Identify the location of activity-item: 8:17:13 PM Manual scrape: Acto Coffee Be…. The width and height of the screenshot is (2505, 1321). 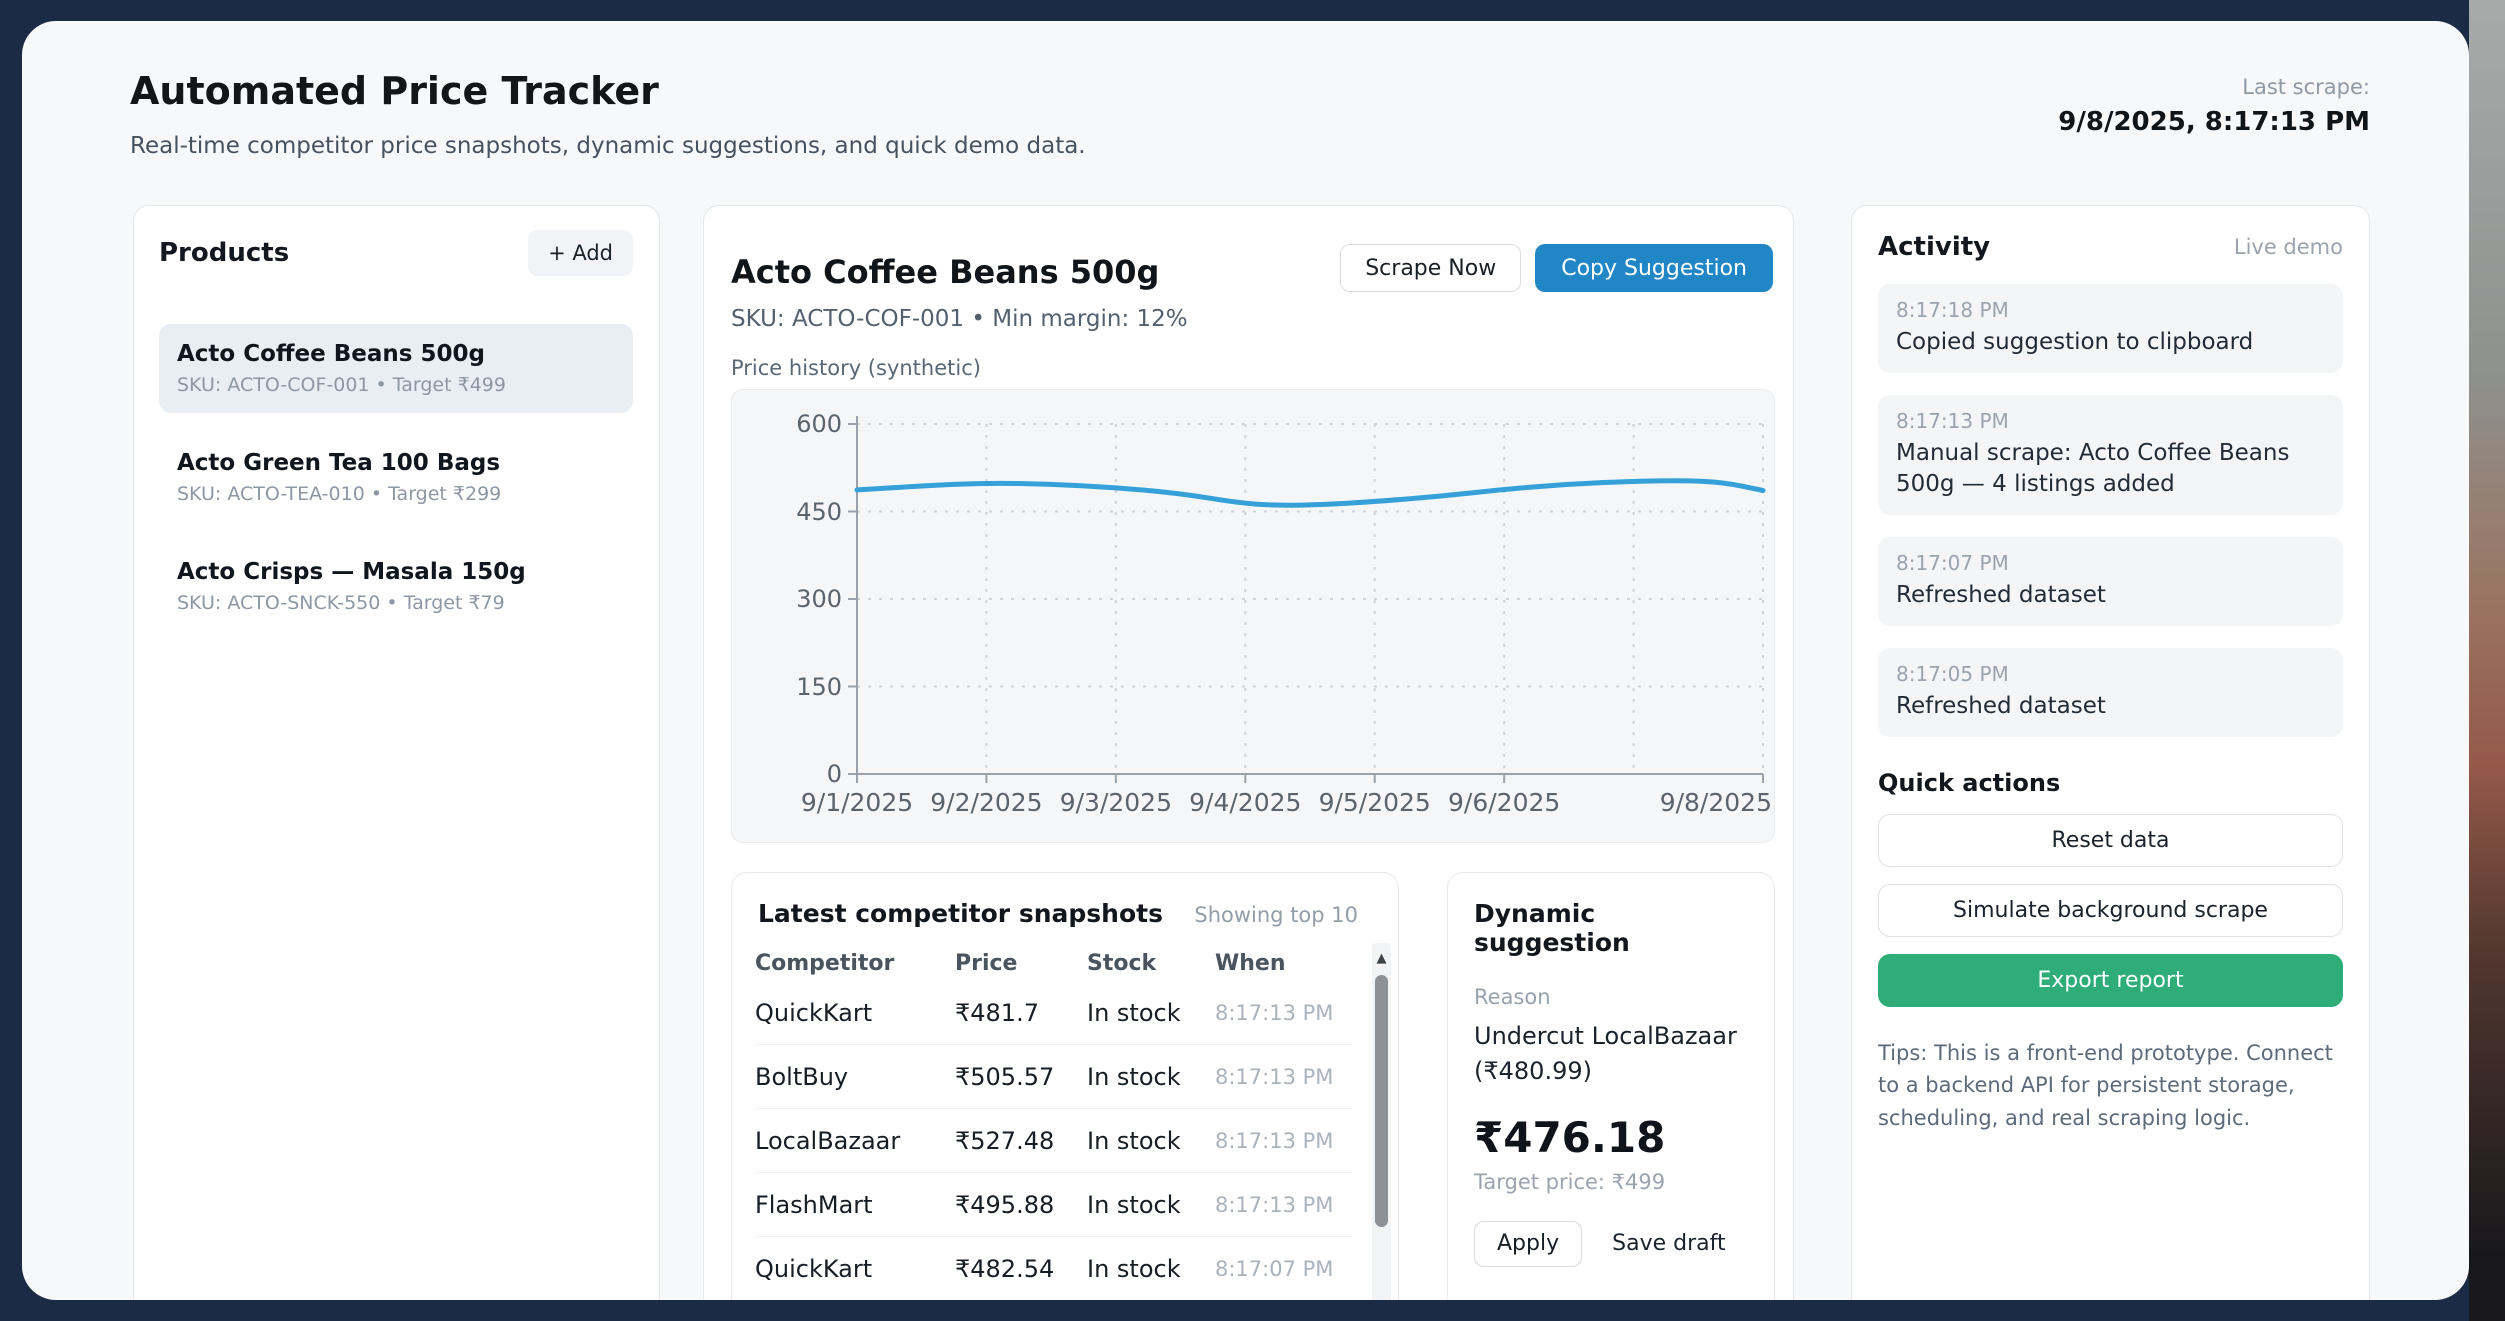
(2110, 455).